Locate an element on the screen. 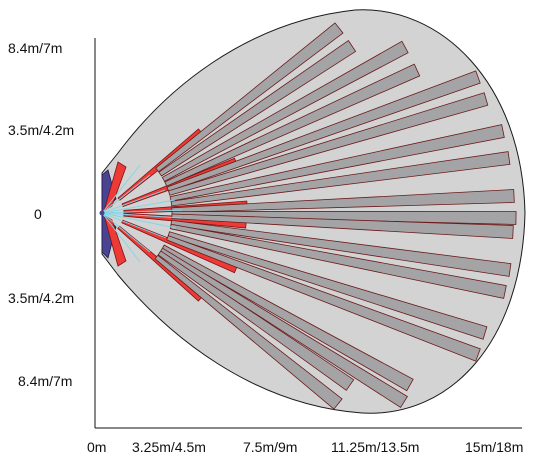 This screenshot has width=536, height=458. near-zone-red-bottom is located at coordinates (115, 240).